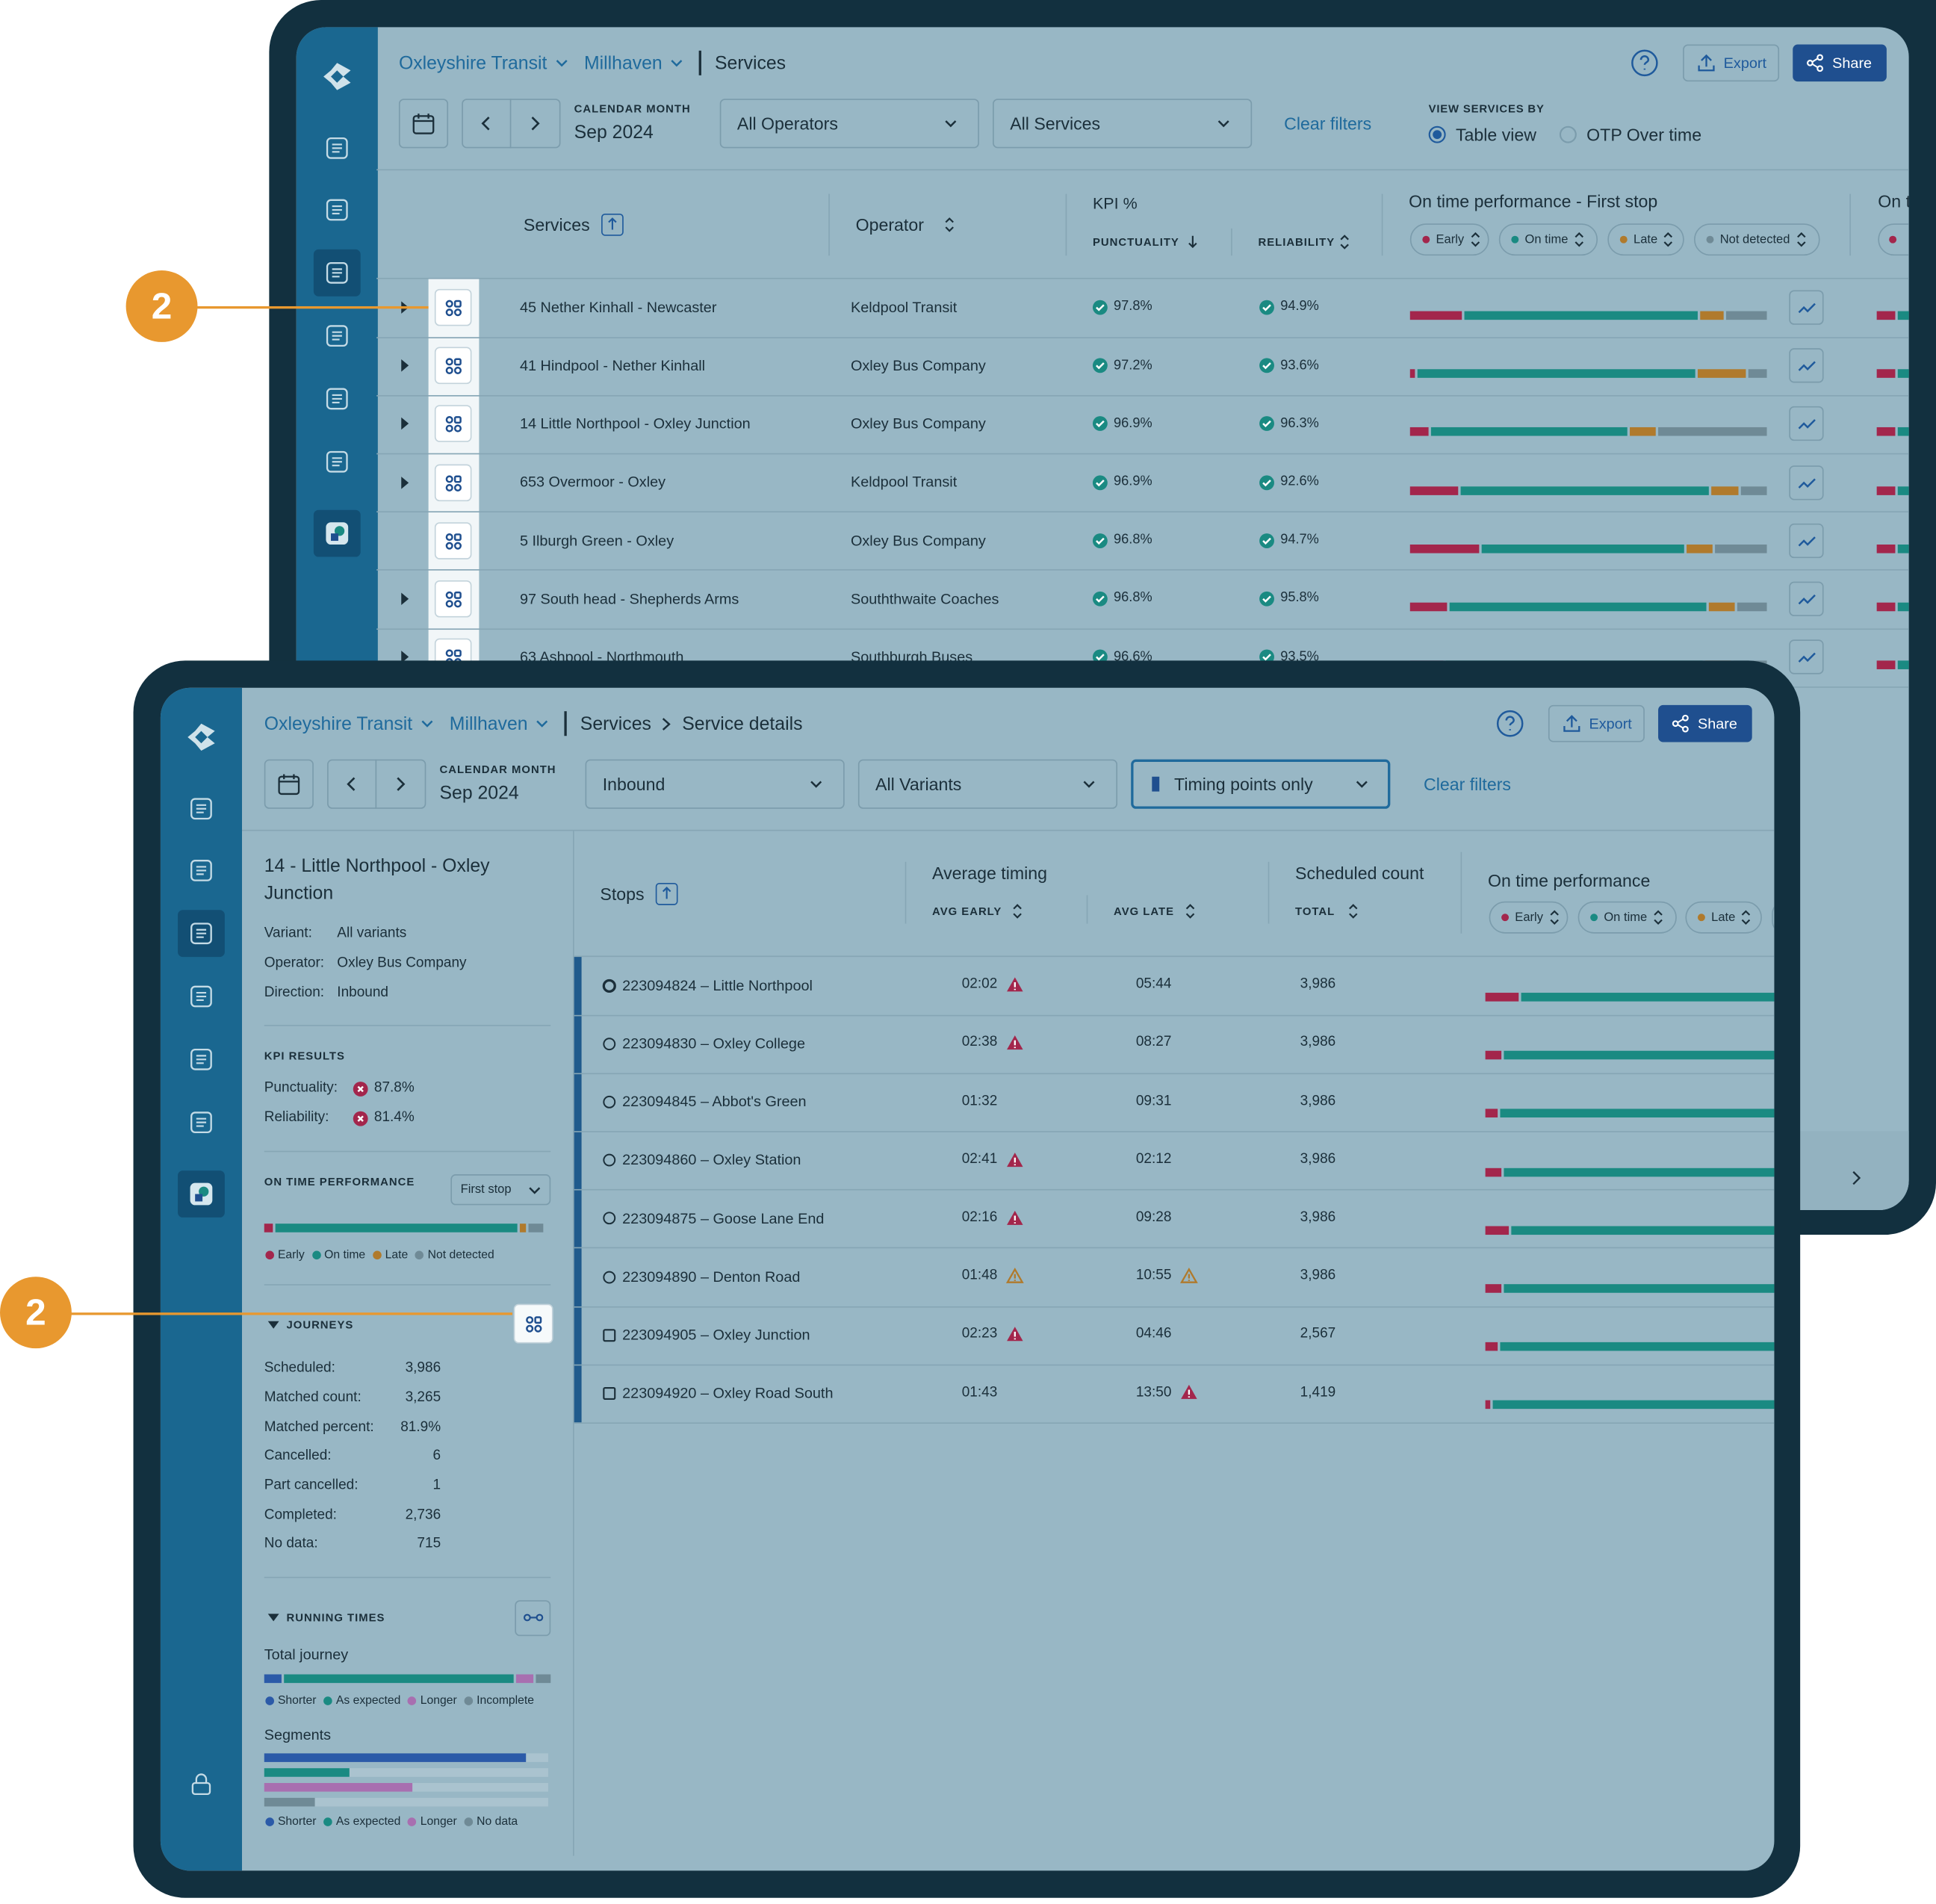 Image resolution: width=1936 pixels, height=1904 pixels. I want to click on punctuality-value: 96.9%, so click(1133, 423).